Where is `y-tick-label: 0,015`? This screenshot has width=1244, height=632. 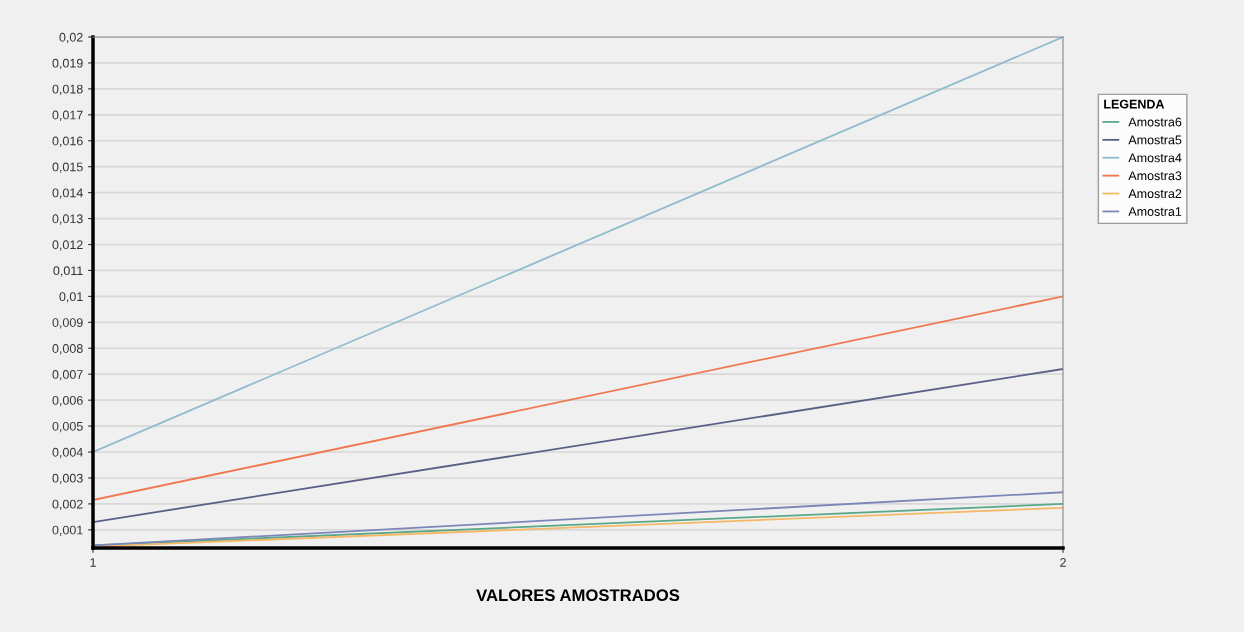 y-tick-label: 0,015 is located at coordinates (67, 167).